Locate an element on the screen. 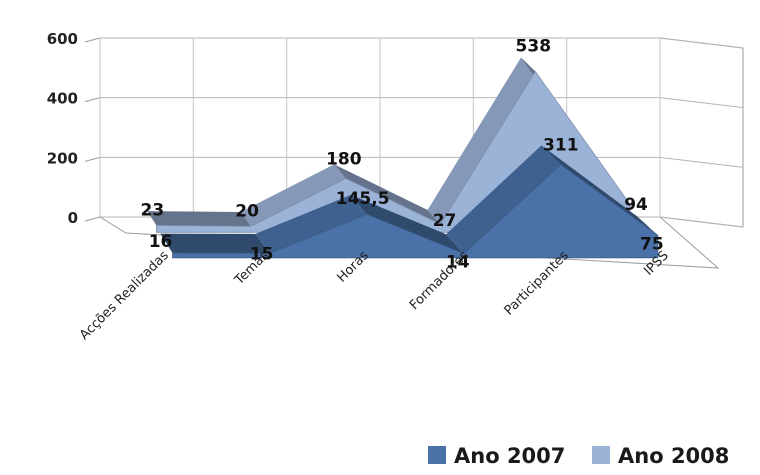  ano-2007-front-face is located at coordinates (415, 211).